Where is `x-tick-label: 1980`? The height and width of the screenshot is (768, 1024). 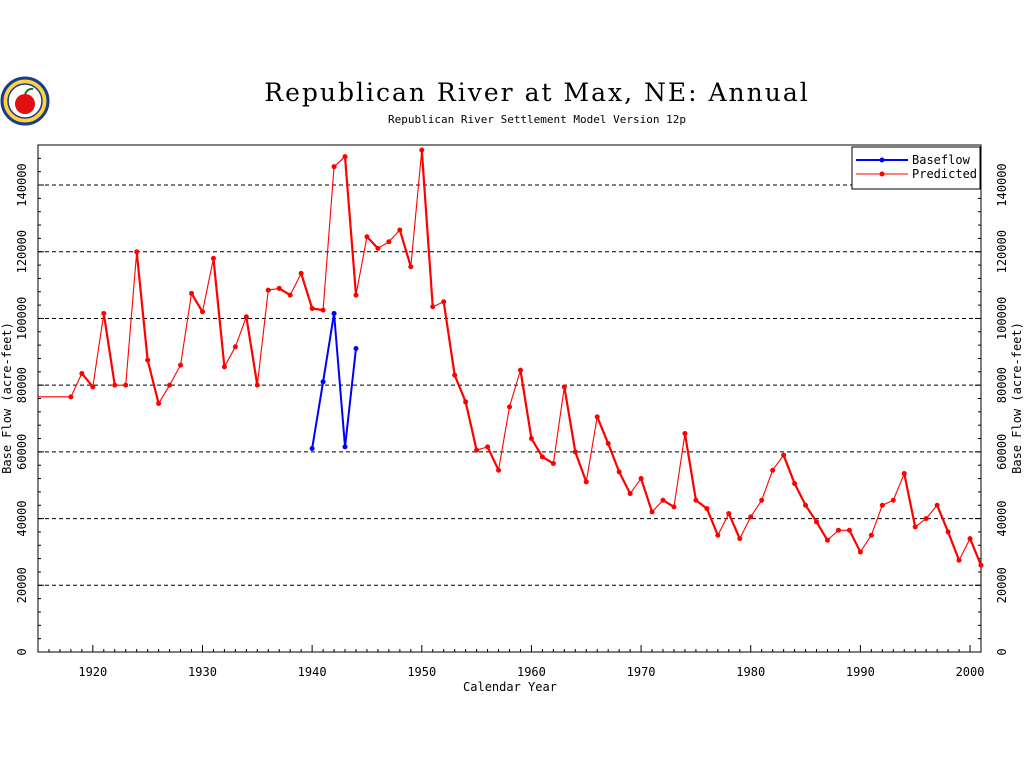
x-tick-label: 1980 is located at coordinates (750, 672).